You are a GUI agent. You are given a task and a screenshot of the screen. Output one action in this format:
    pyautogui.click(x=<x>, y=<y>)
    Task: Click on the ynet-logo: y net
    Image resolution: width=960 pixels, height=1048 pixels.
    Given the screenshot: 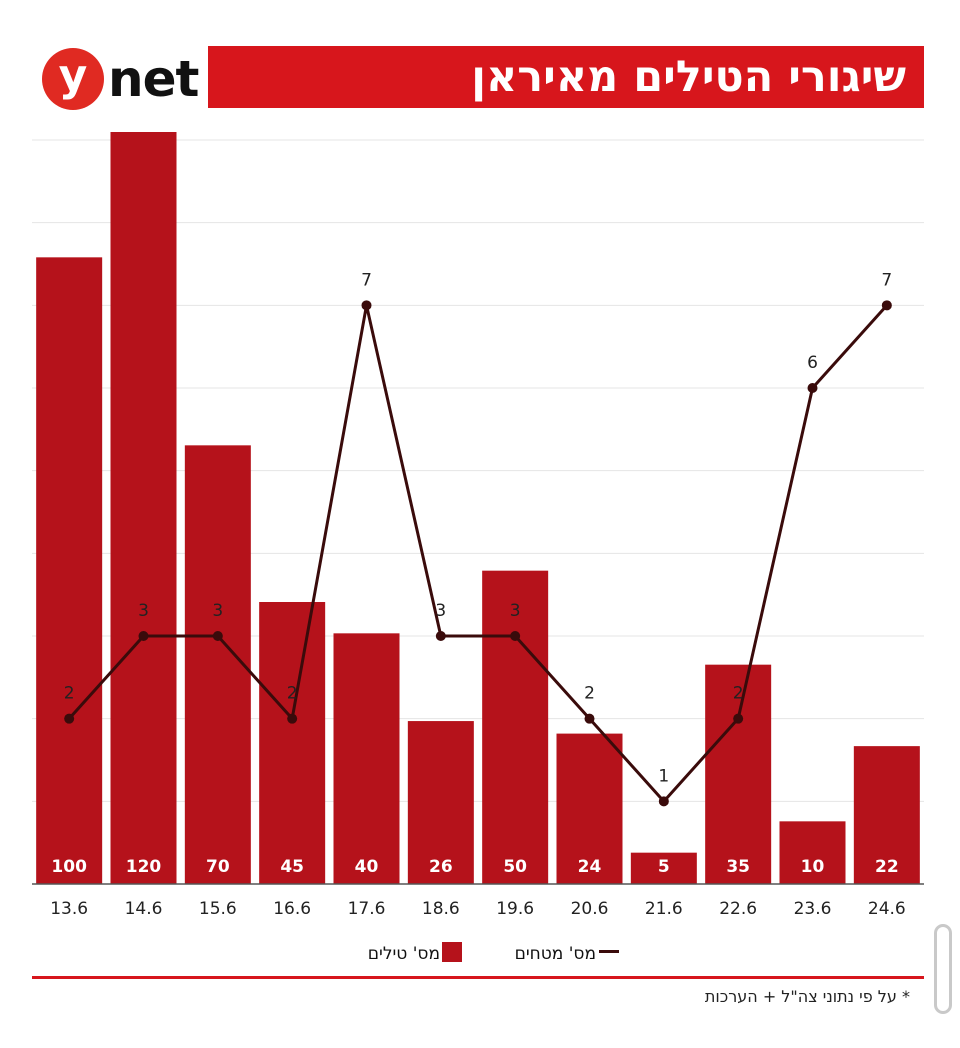 What is the action you would take?
    pyautogui.click(x=120, y=79)
    